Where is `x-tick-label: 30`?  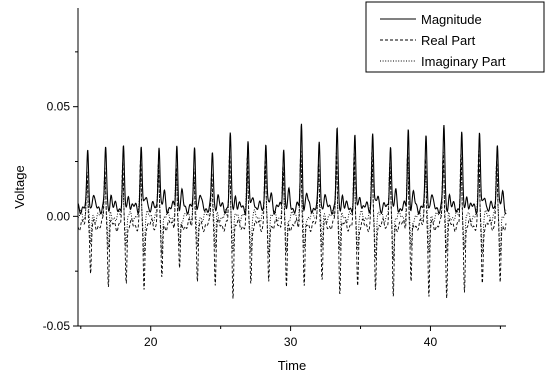 x-tick-label: 30 is located at coordinates (291, 342).